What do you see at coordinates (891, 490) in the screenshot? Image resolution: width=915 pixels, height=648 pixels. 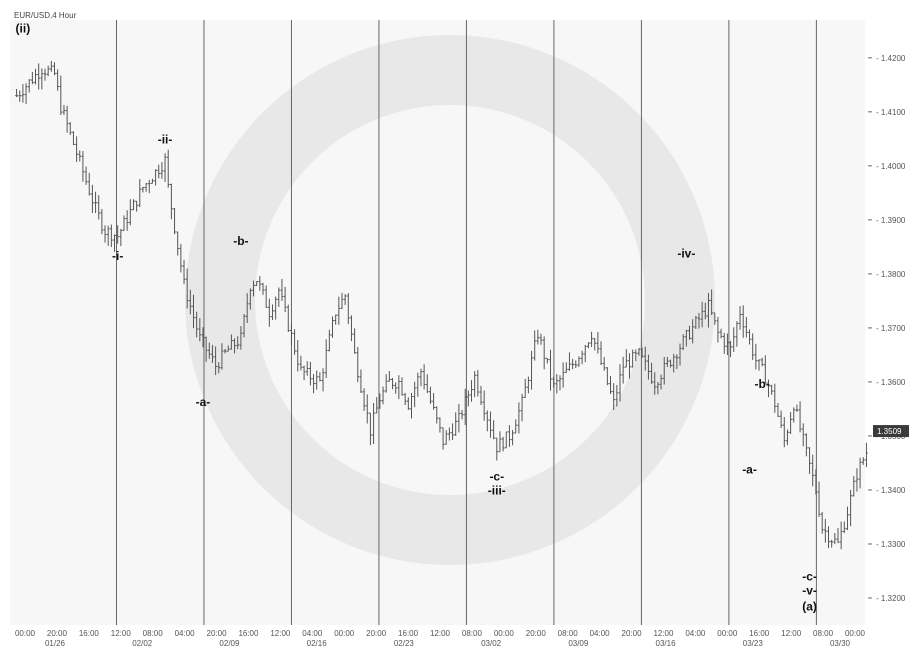 I see `y-tick-label: - 1.3400` at bounding box center [891, 490].